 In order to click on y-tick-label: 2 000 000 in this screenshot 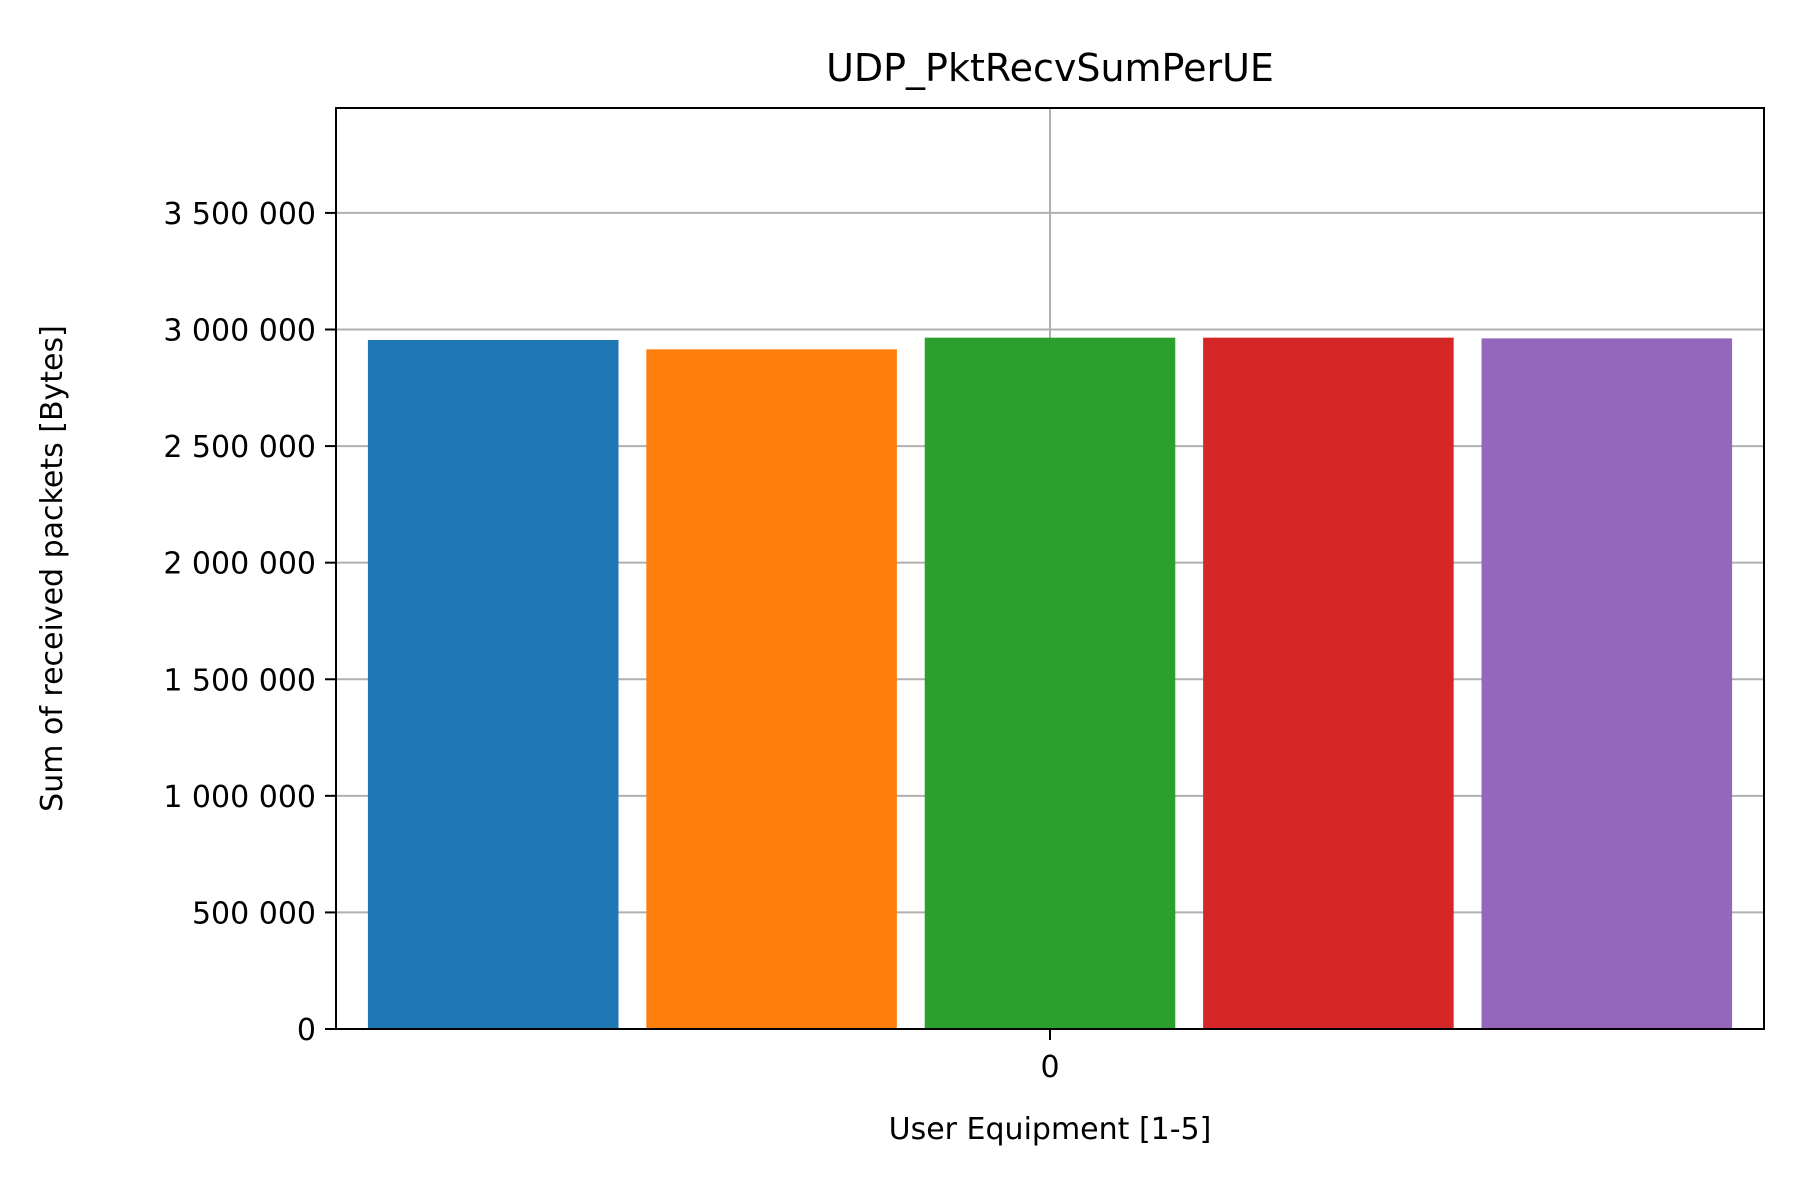, I will do `click(239, 564)`.